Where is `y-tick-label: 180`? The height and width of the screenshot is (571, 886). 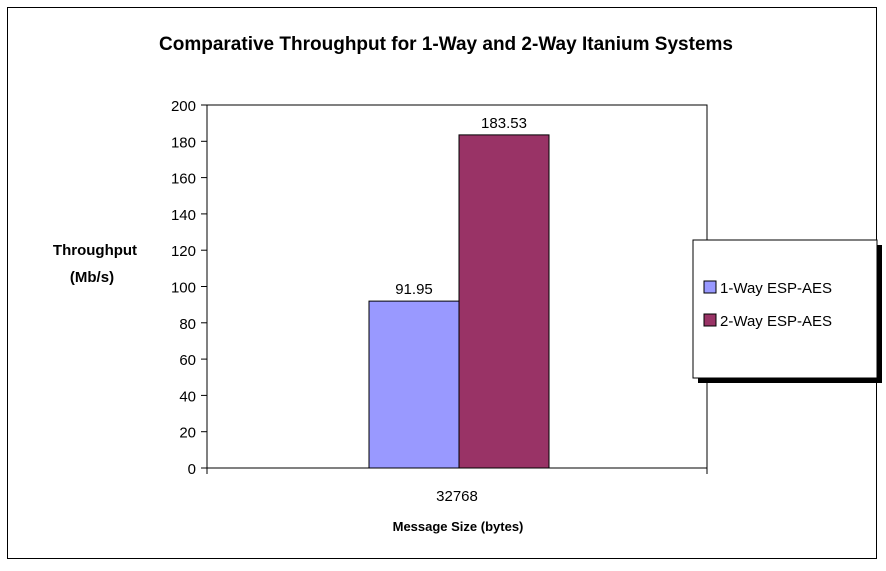 y-tick-label: 180 is located at coordinates (183, 142).